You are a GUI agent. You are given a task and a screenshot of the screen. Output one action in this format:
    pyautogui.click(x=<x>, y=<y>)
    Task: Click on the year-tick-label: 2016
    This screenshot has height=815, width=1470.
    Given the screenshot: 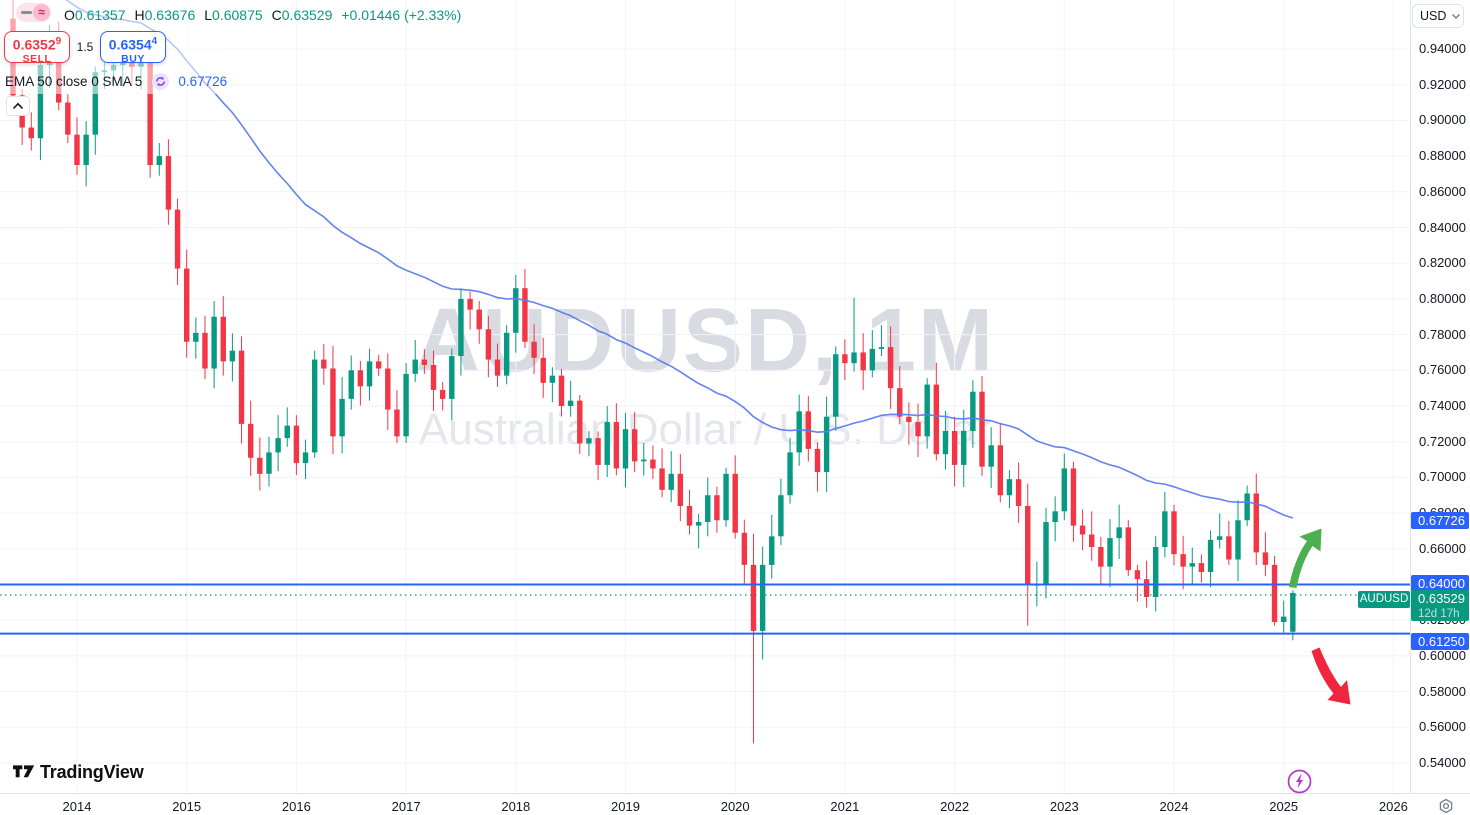 What is the action you would take?
    pyautogui.click(x=296, y=806)
    